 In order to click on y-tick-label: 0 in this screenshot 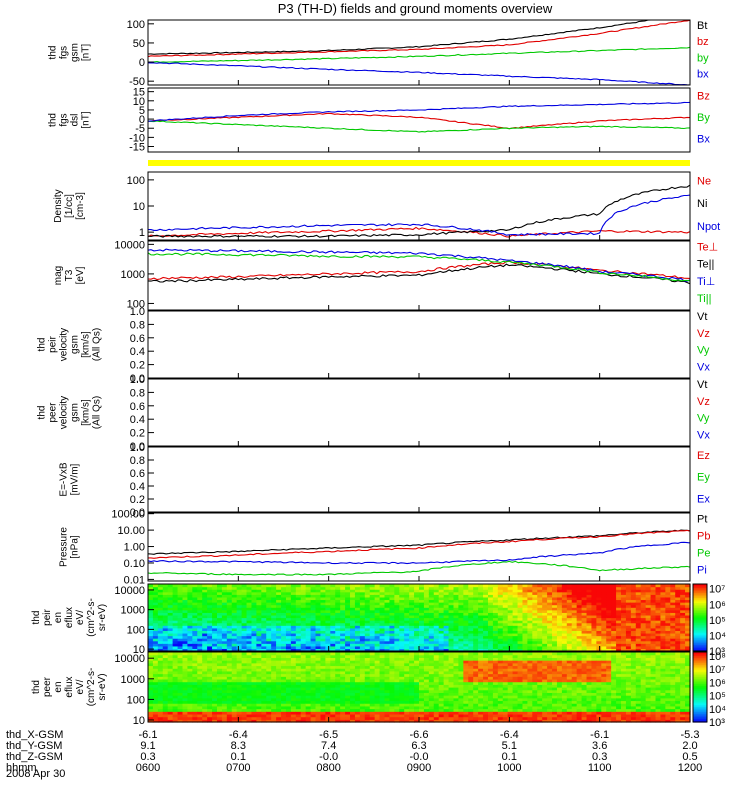, I will do `click(142, 120)`.